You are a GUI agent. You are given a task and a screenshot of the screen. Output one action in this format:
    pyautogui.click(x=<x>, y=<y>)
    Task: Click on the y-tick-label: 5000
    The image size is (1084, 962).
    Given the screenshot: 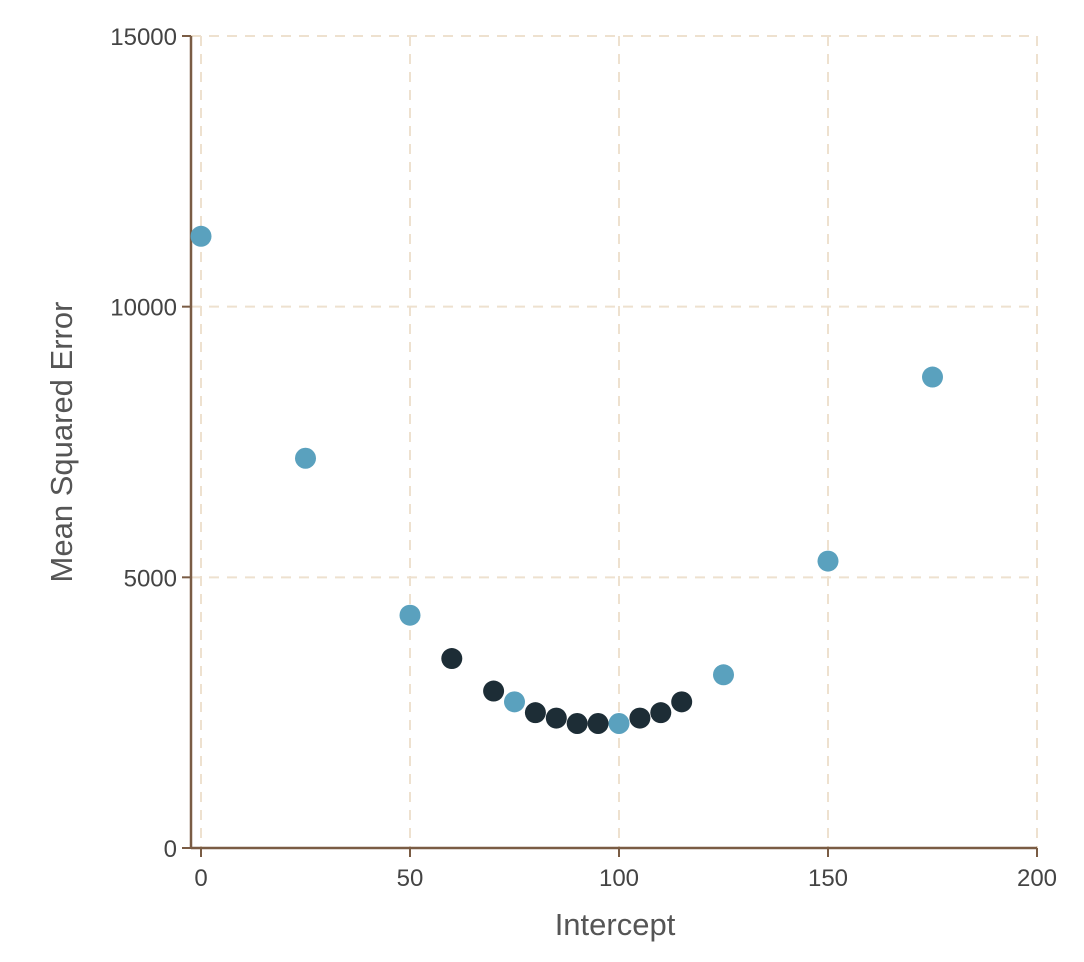 What is the action you would take?
    pyautogui.click(x=150, y=578)
    